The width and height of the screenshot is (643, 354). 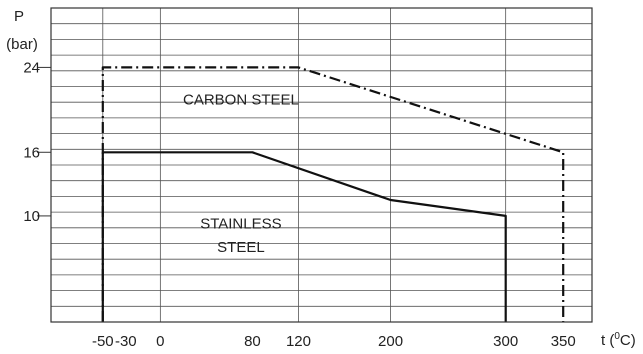 I want to click on x-axis-title-degree: 0, so click(x=617, y=336).